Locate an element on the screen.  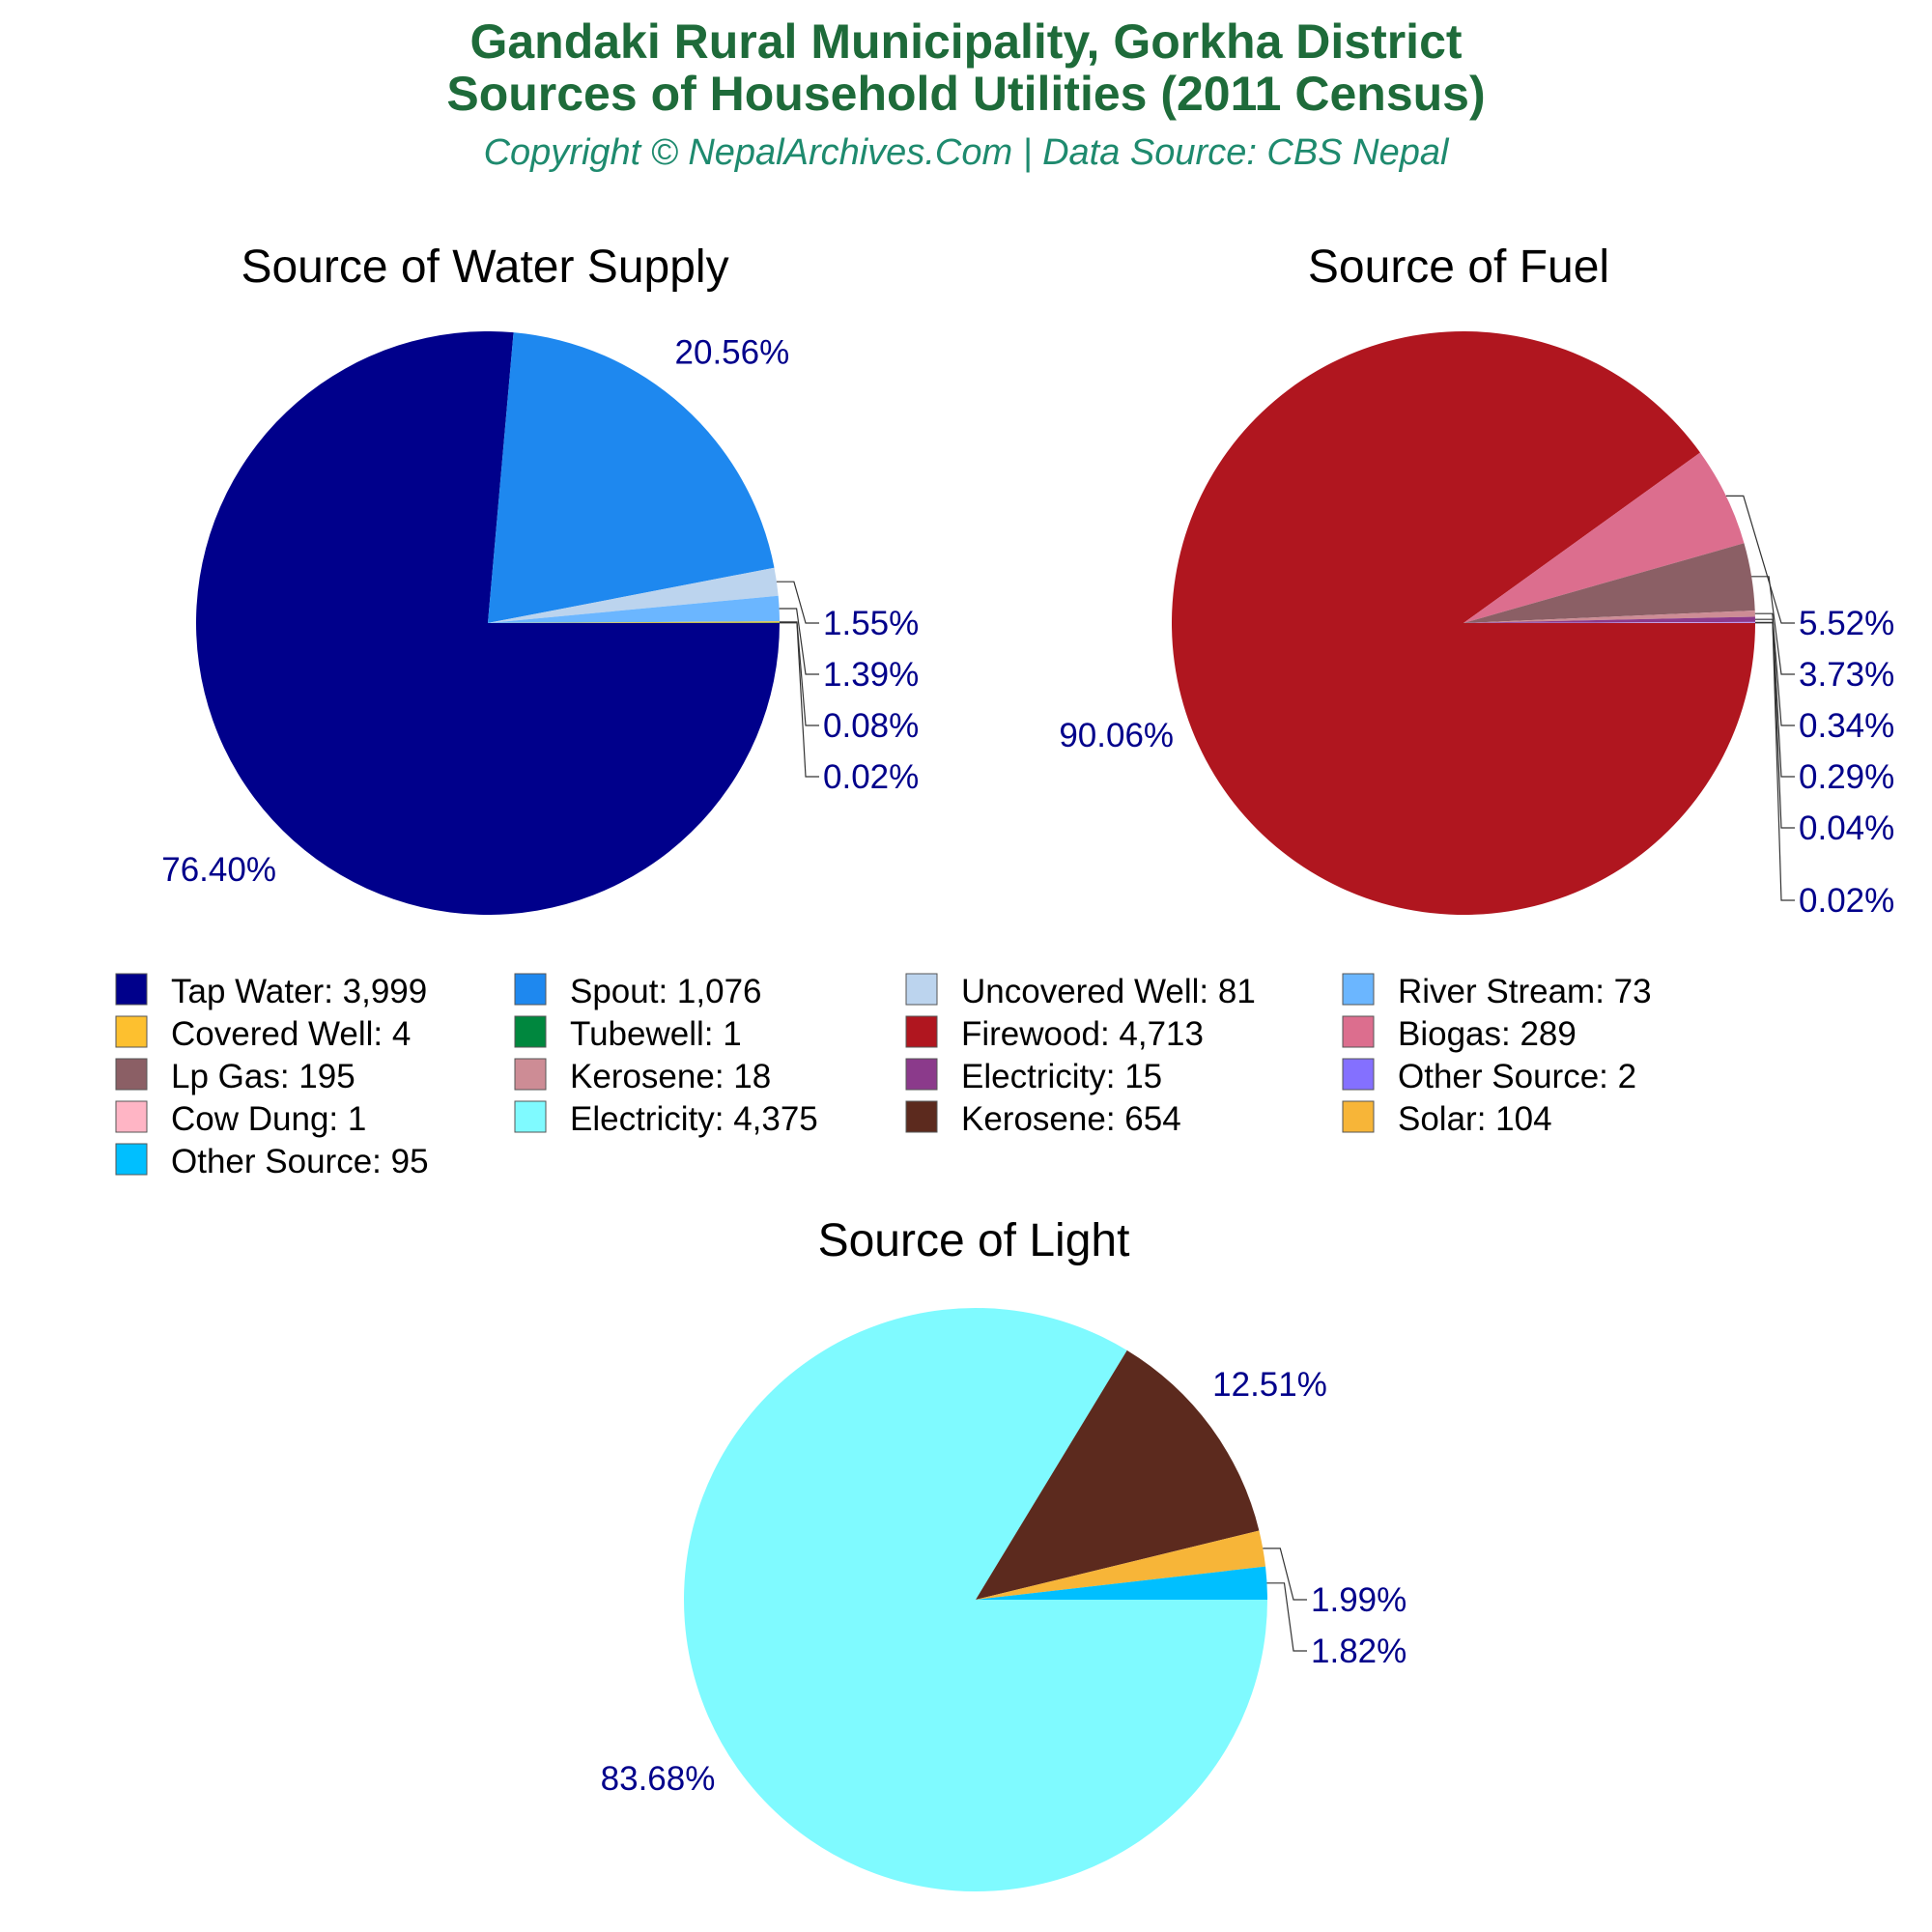
legend-item-electricity-4-375: Electricity: 4,375 is located at coordinates (666, 1119).